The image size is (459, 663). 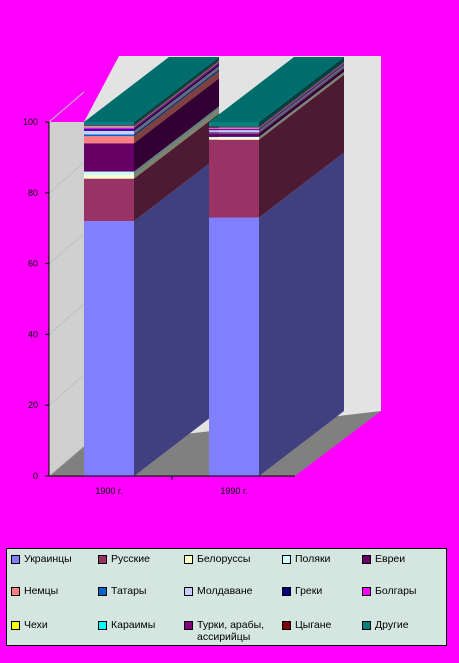 I want to click on legend-label: Другие, so click(x=392, y=625).